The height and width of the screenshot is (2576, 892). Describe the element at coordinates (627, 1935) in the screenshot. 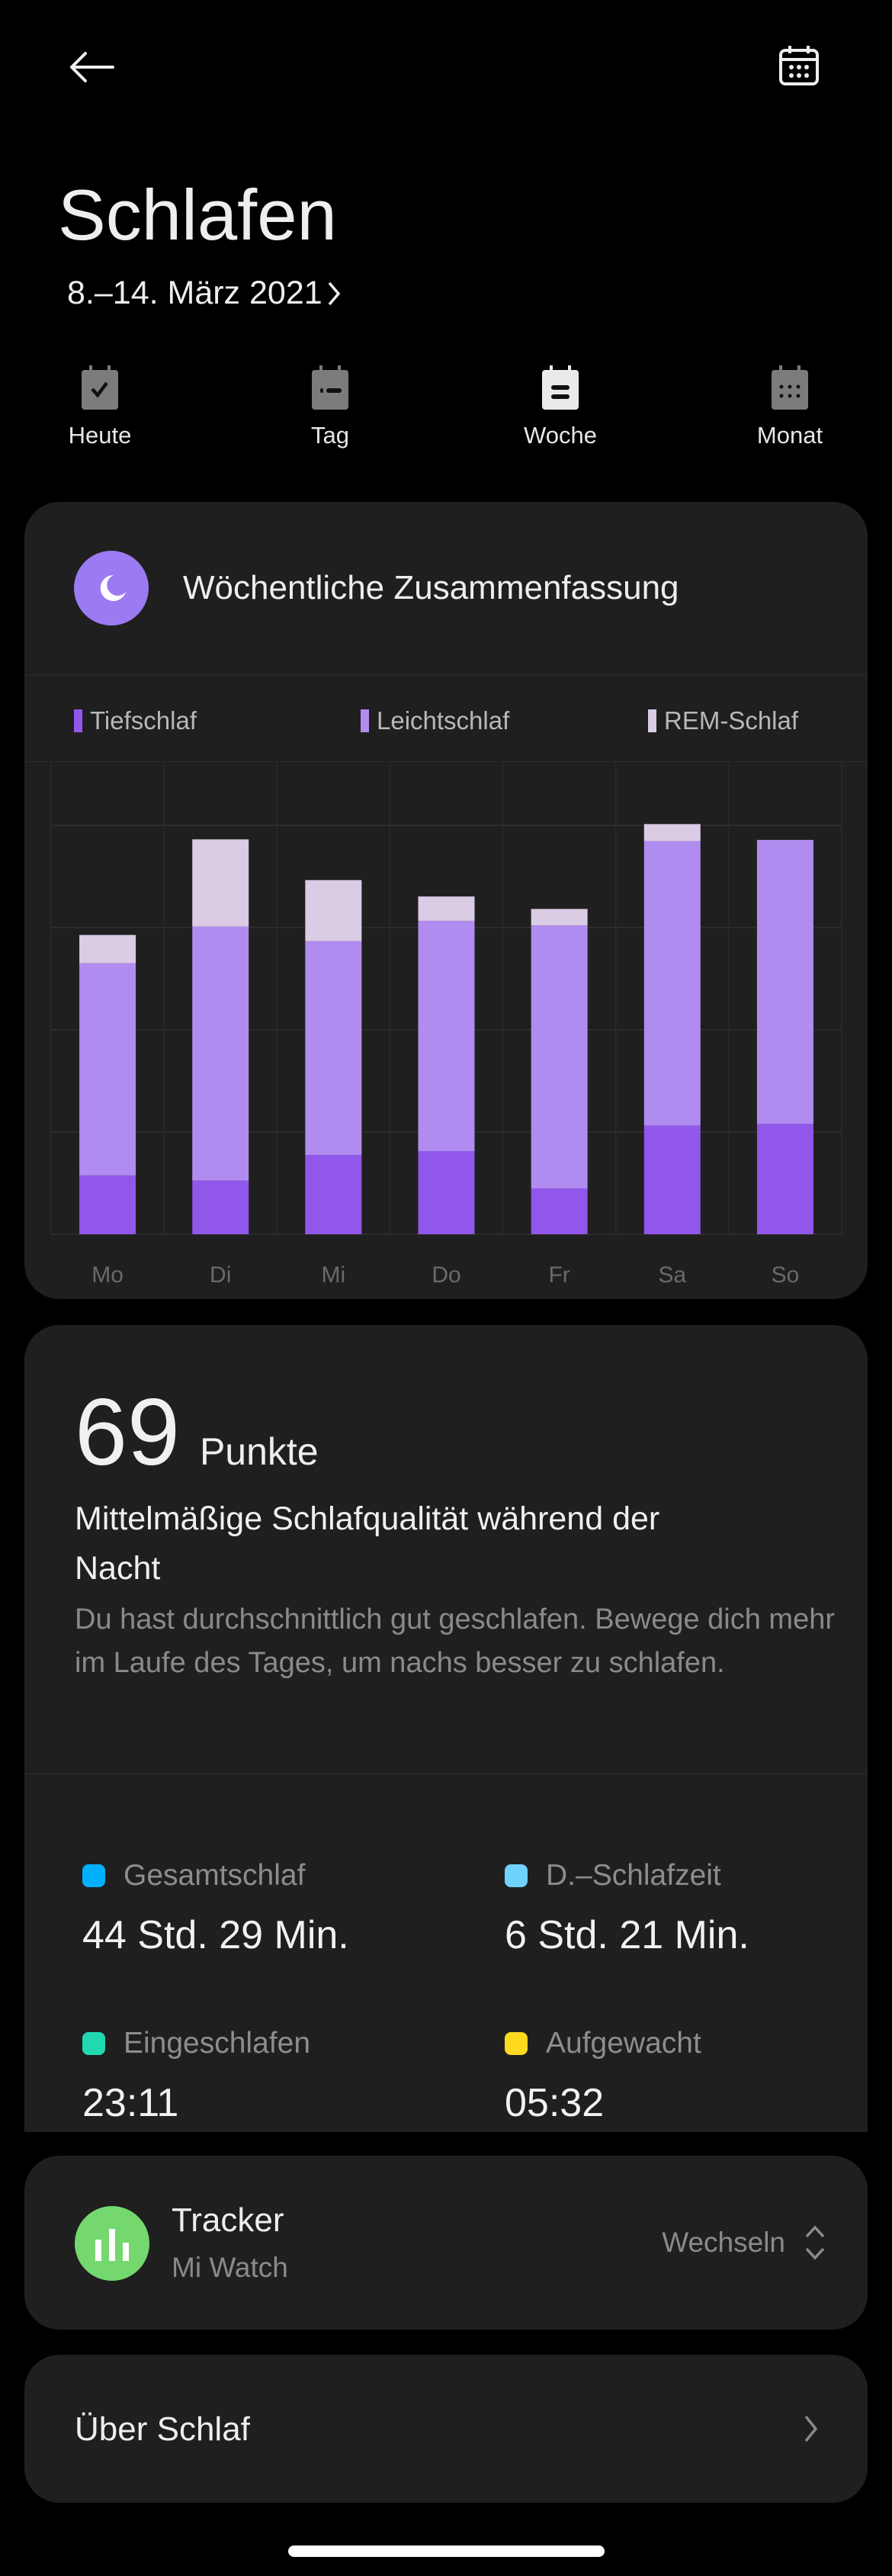

I see `stat-durchschnitt-value: 6 Std. 21 Min.` at that location.